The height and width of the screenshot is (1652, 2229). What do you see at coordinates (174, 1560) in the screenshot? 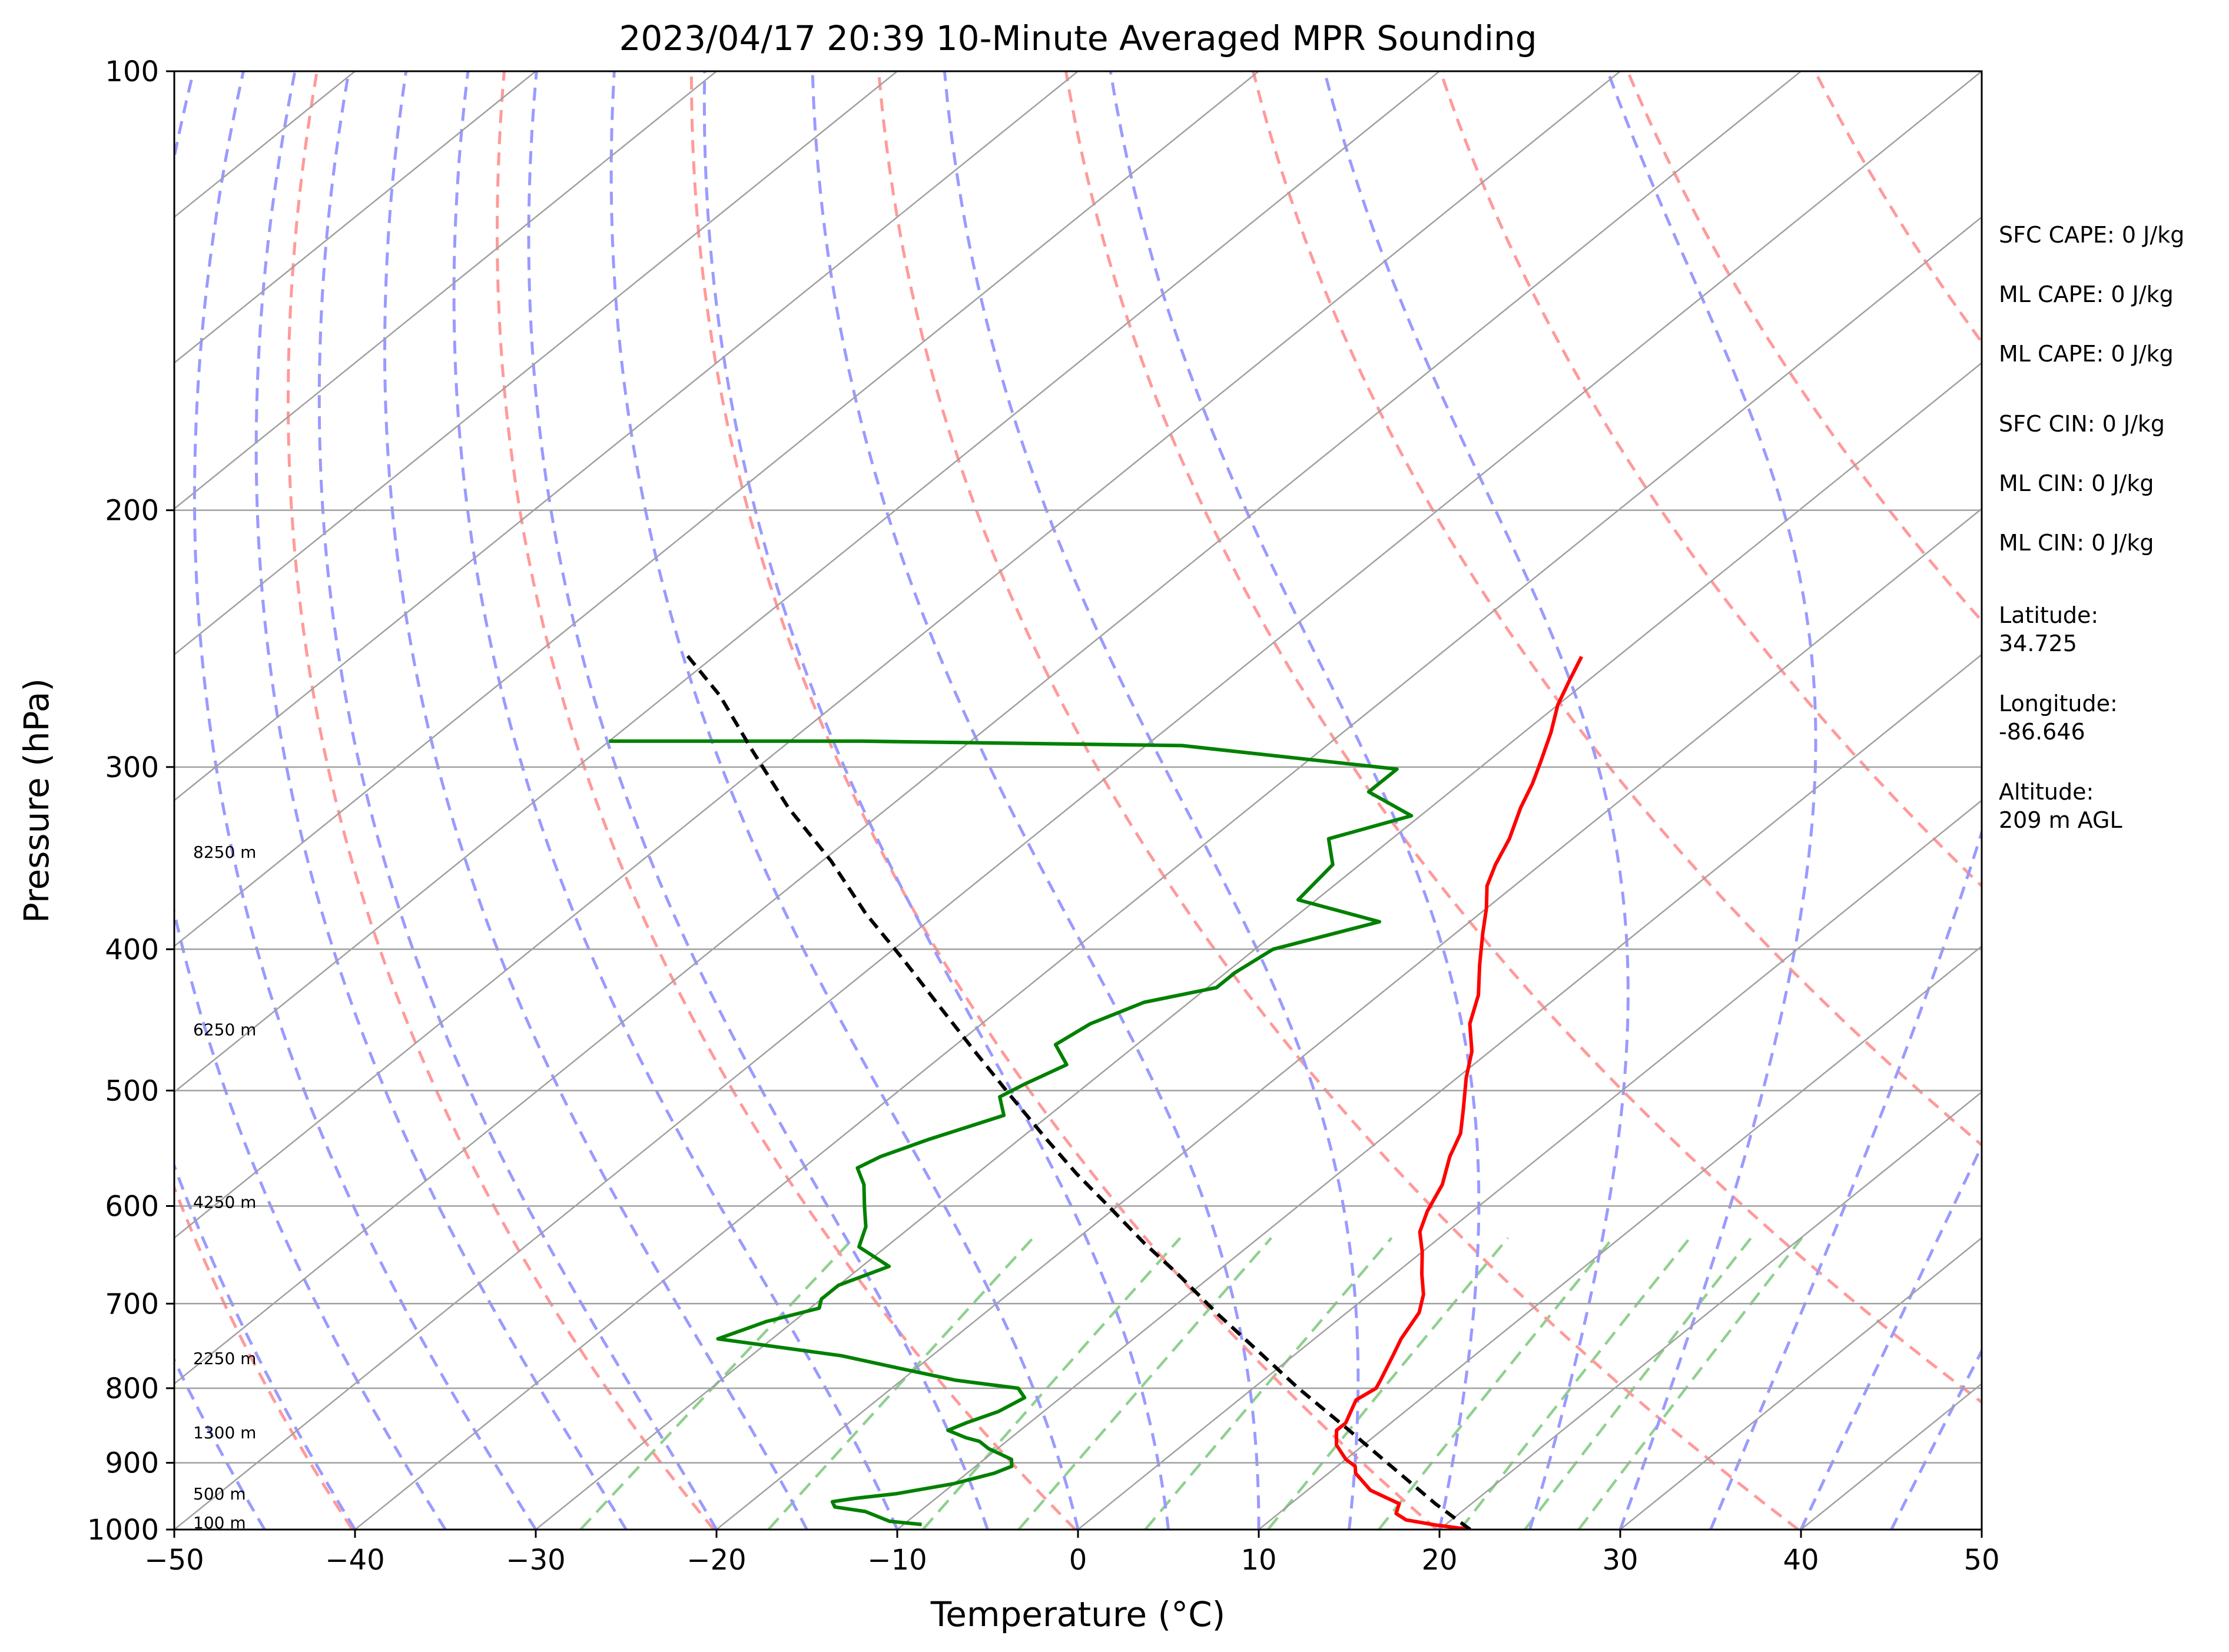
I see `x-tick-label: −50` at bounding box center [174, 1560].